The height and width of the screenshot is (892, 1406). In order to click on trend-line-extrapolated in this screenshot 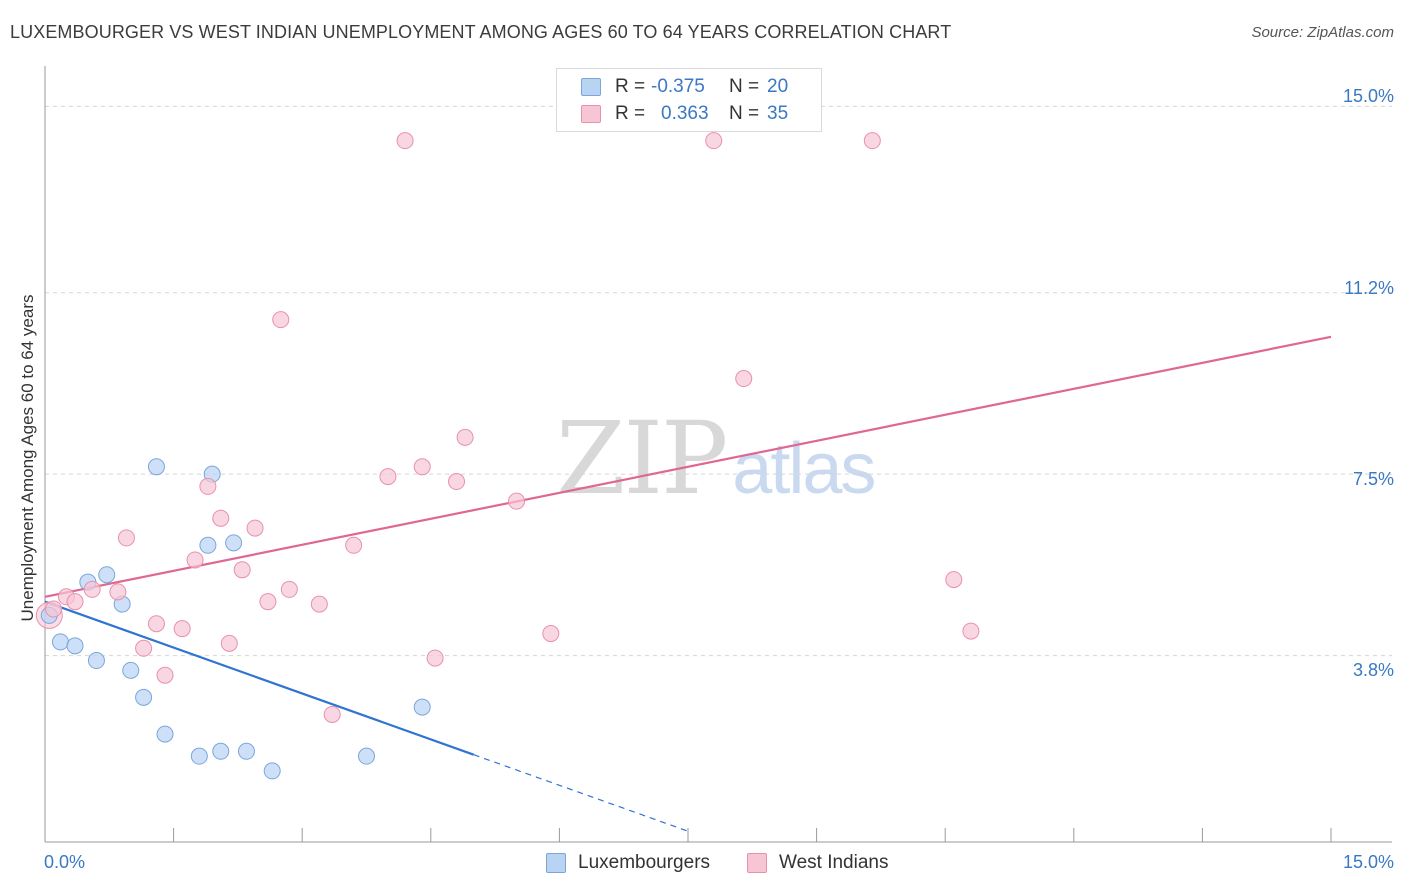, I will do `click(581, 793)`.